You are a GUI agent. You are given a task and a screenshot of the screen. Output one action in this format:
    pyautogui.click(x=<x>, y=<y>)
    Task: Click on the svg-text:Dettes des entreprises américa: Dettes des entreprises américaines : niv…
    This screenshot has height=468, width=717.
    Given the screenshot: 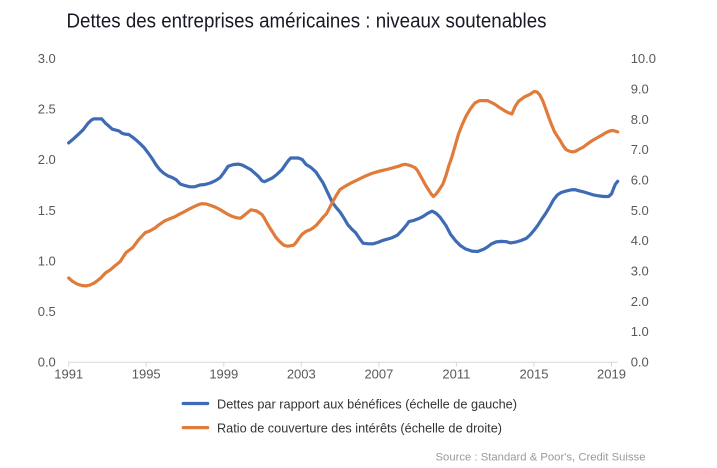 What is the action you would take?
    pyautogui.click(x=307, y=22)
    